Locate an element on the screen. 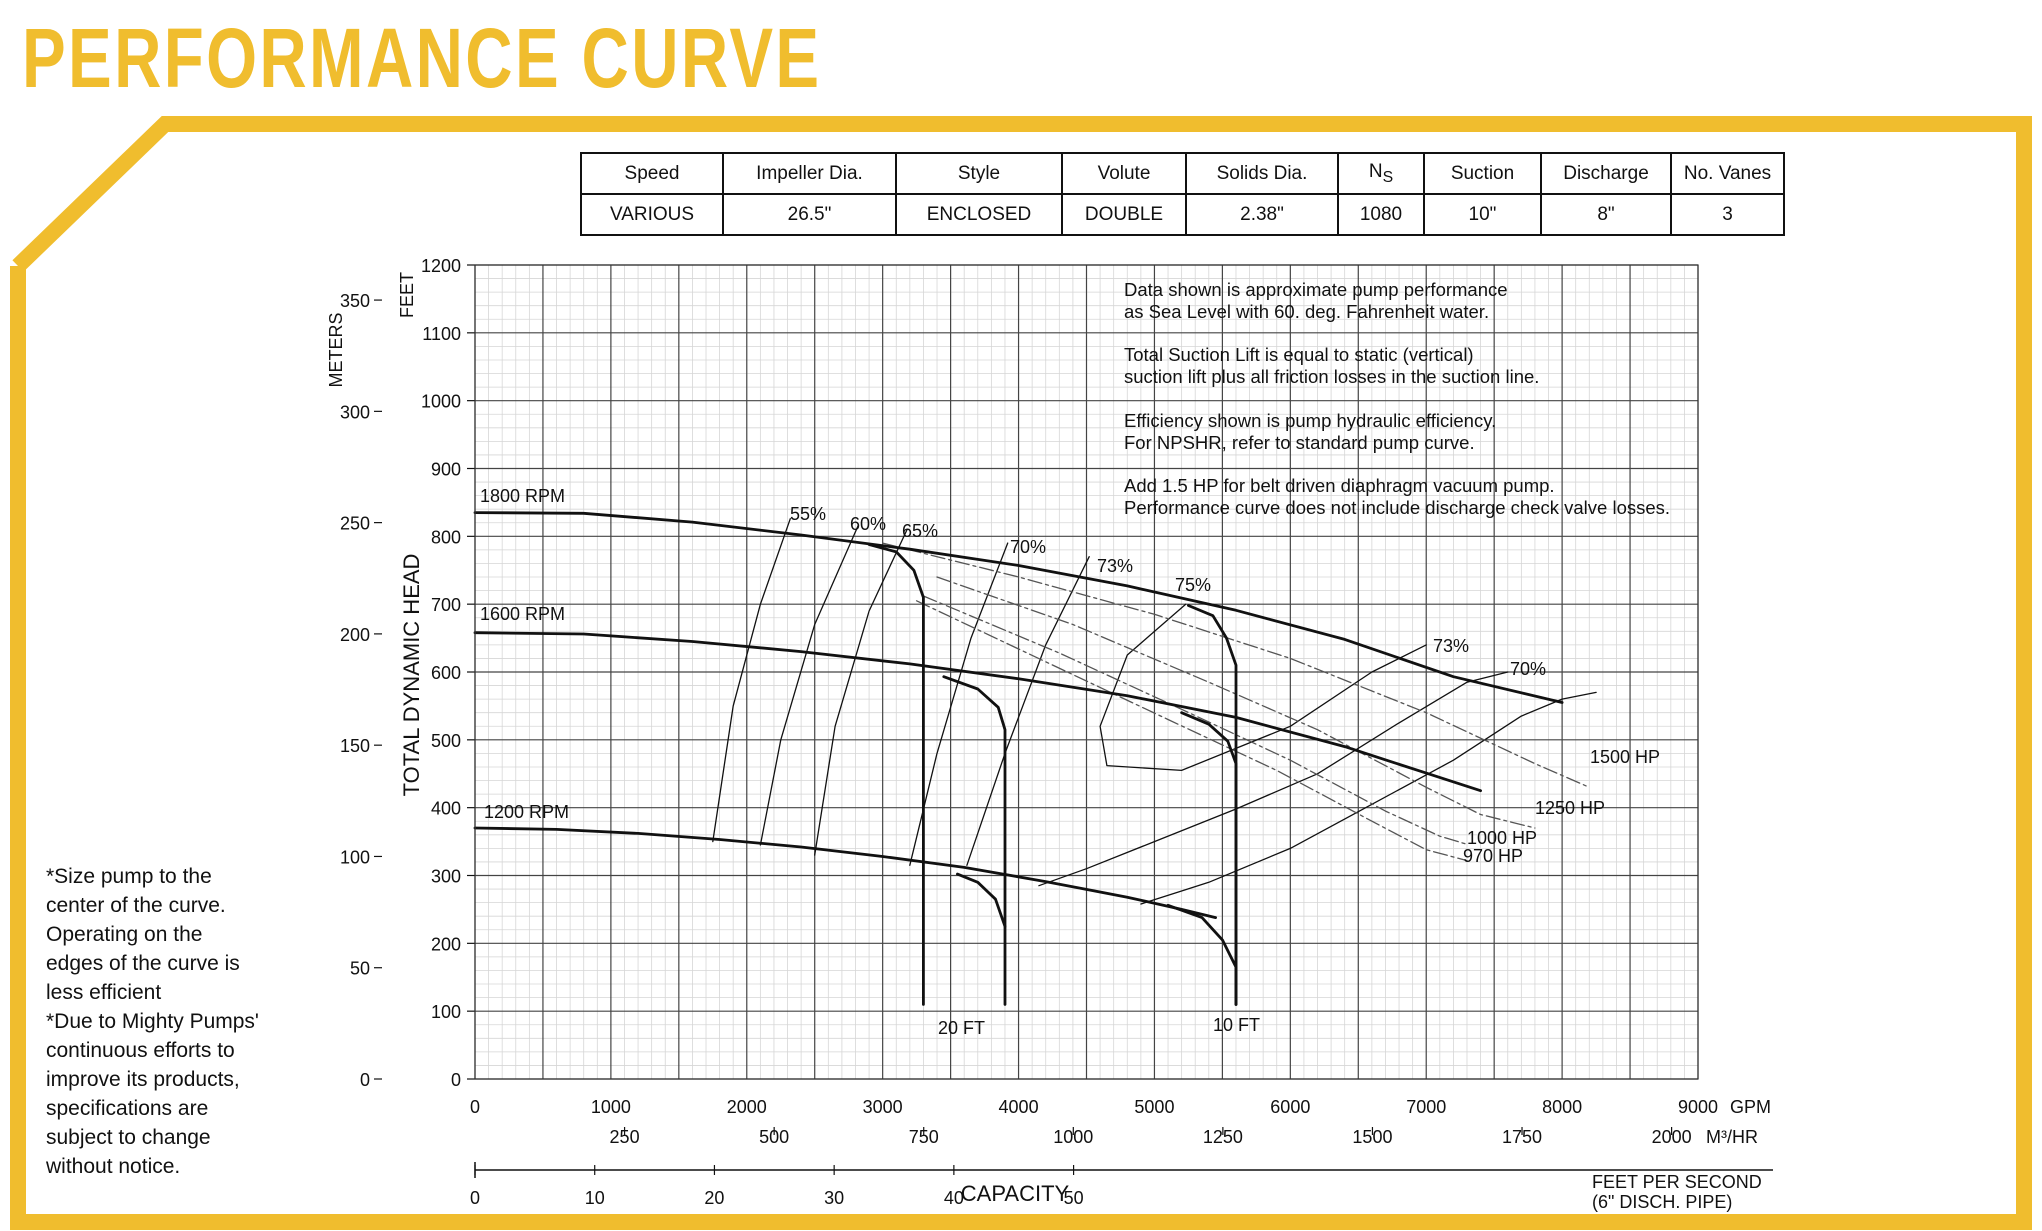  spec-header-vanes: No. Vanes is located at coordinates (1727, 173).